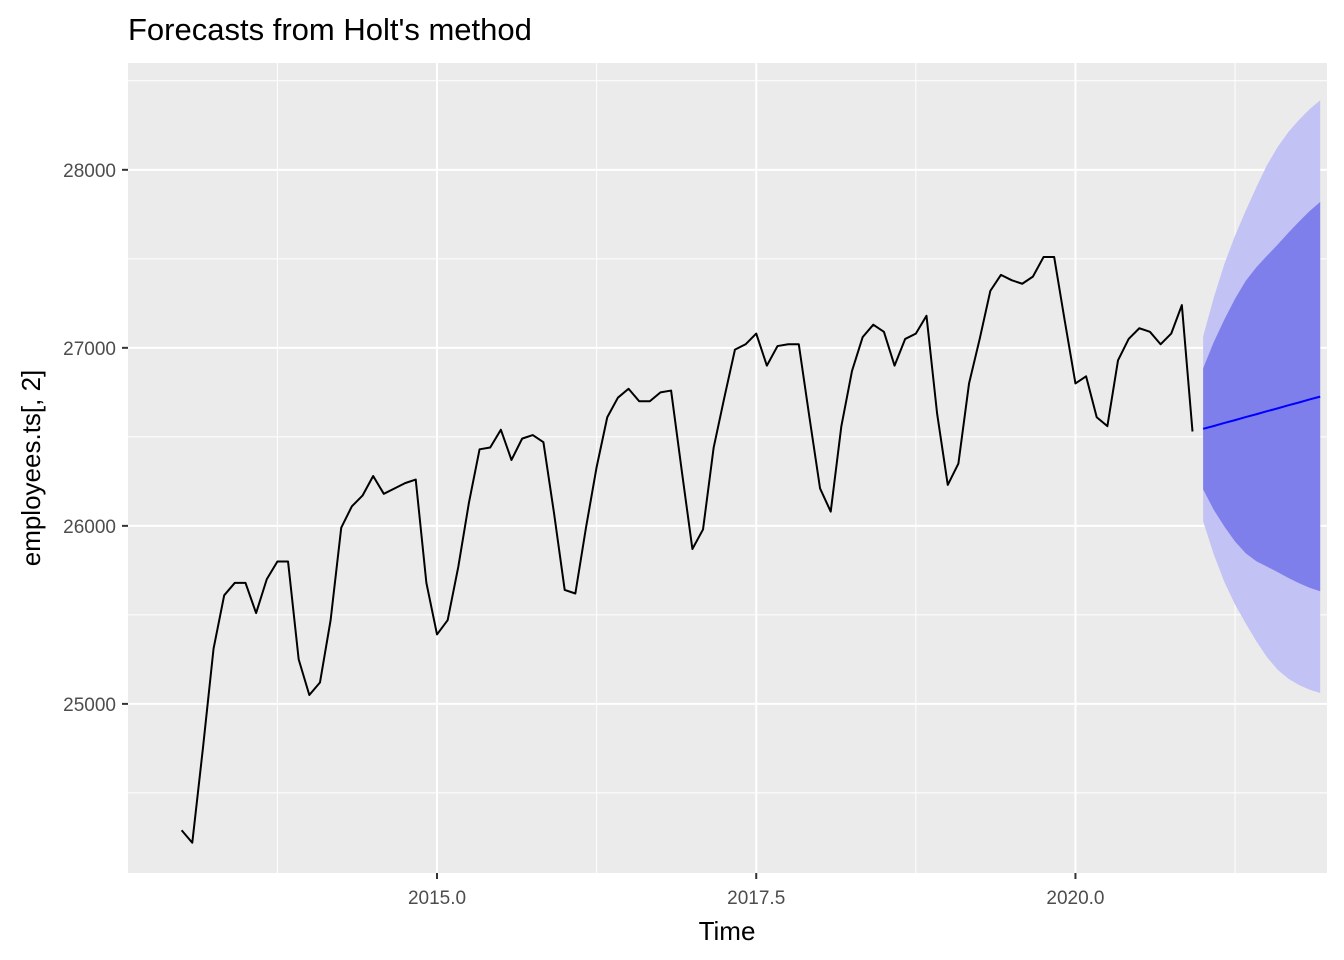 This screenshot has width=1344, height=960. What do you see at coordinates (1261, 412) in the screenshot?
I see `forecast-mean-line` at bounding box center [1261, 412].